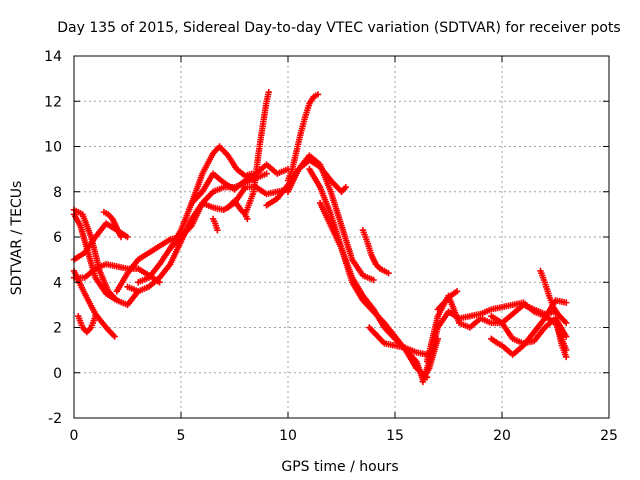 This screenshot has width=640, height=480. Describe the element at coordinates (53, 102) in the screenshot. I see `y-tick-label: 12` at that location.